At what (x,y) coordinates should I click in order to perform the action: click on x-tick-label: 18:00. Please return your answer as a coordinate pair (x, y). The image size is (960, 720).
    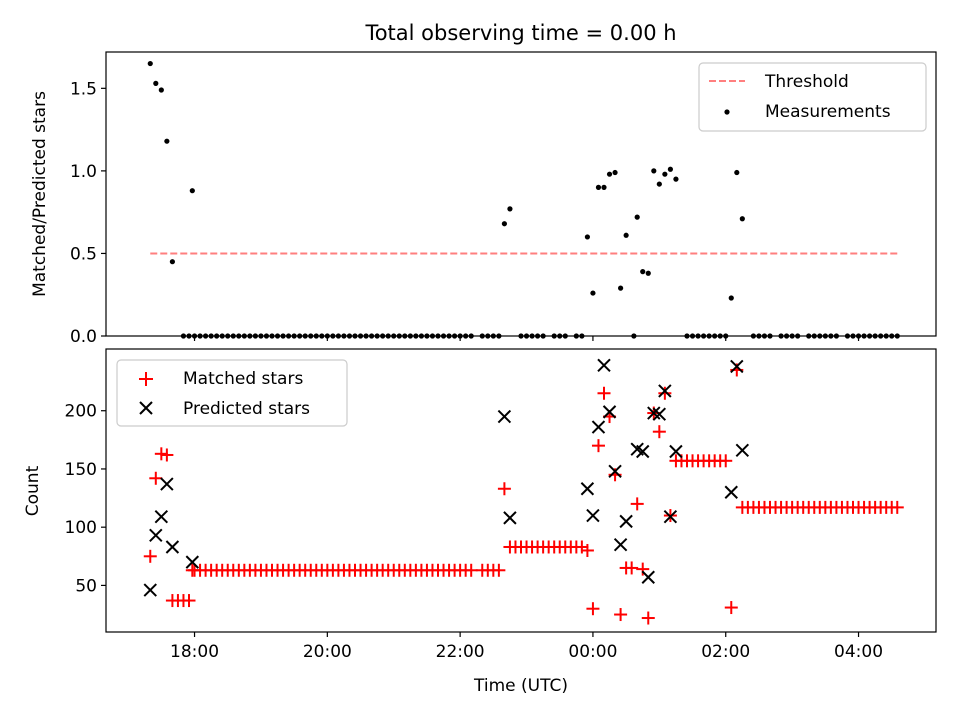
    Looking at the image, I should click on (194, 652).